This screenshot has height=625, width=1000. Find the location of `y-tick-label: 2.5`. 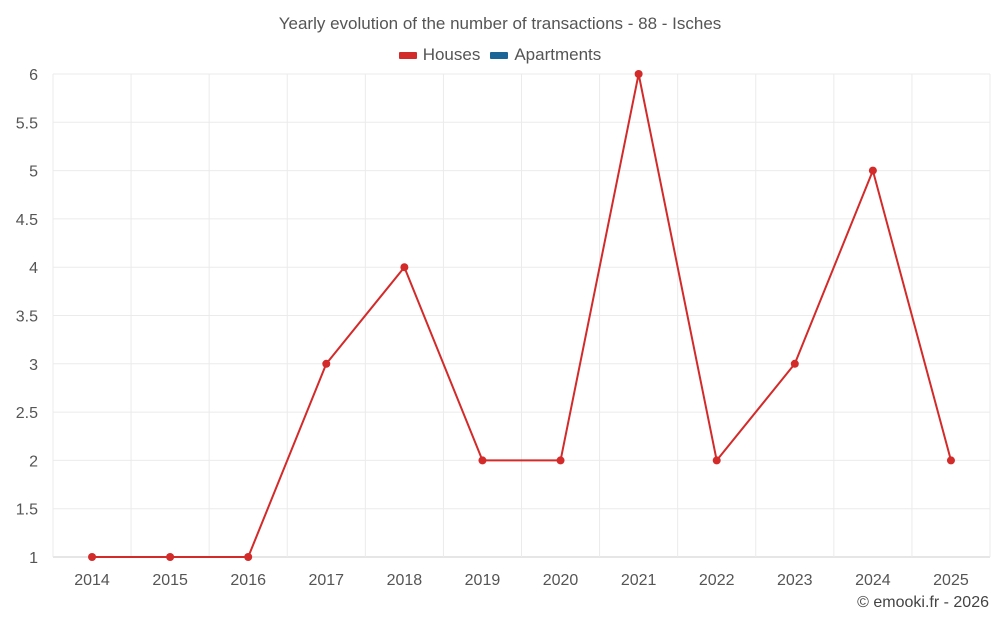

y-tick-label: 2.5 is located at coordinates (27, 413).